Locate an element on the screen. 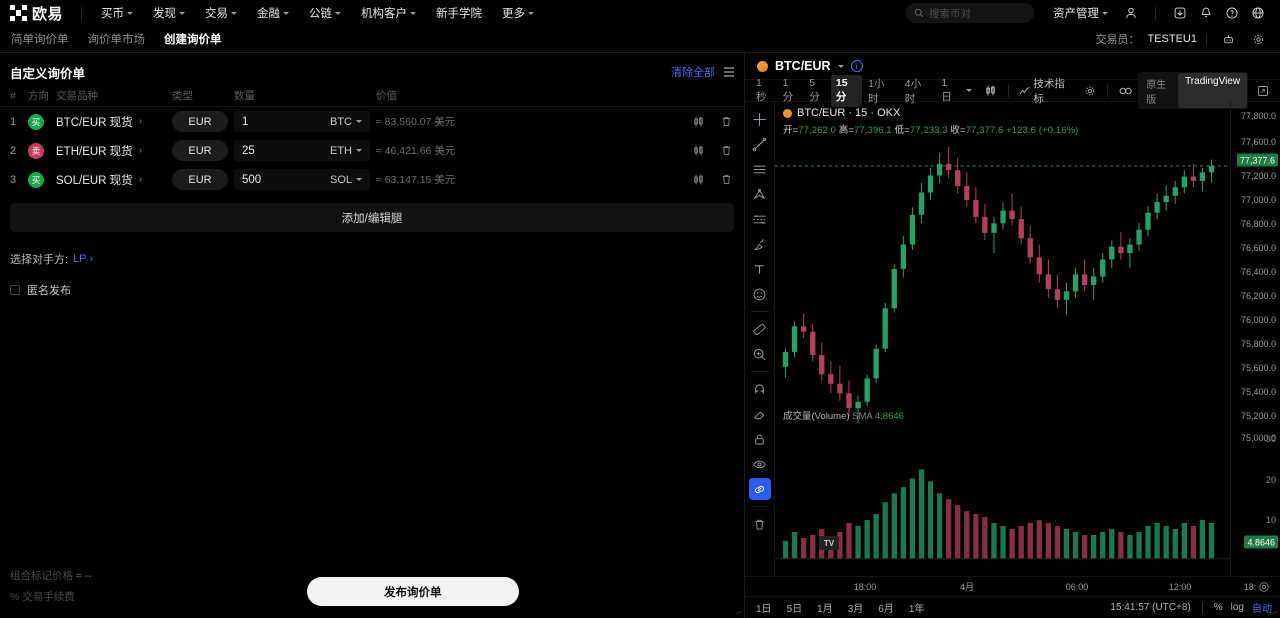  magnet-icon is located at coordinates (760, 389).